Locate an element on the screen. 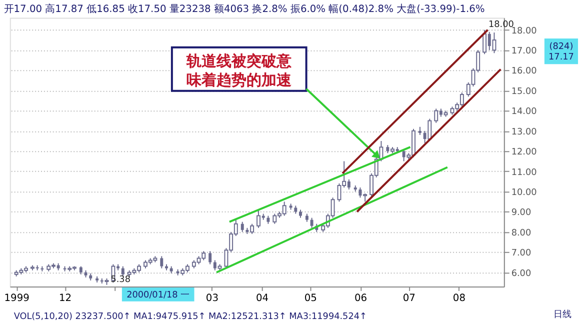 This screenshot has height=333, width=580. y-tick-label: 7.00 is located at coordinates (521, 253).